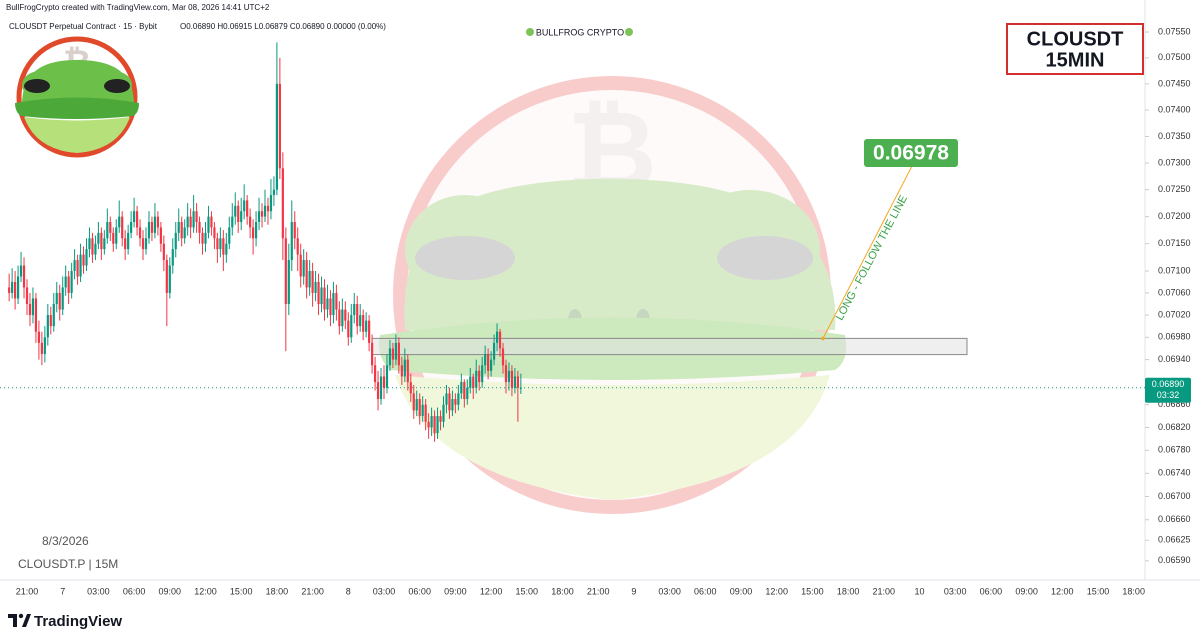 This screenshot has height=642, width=1200. What do you see at coordinates (1174, 519) in the screenshot?
I see `y-tick-label: 0.06660` at bounding box center [1174, 519].